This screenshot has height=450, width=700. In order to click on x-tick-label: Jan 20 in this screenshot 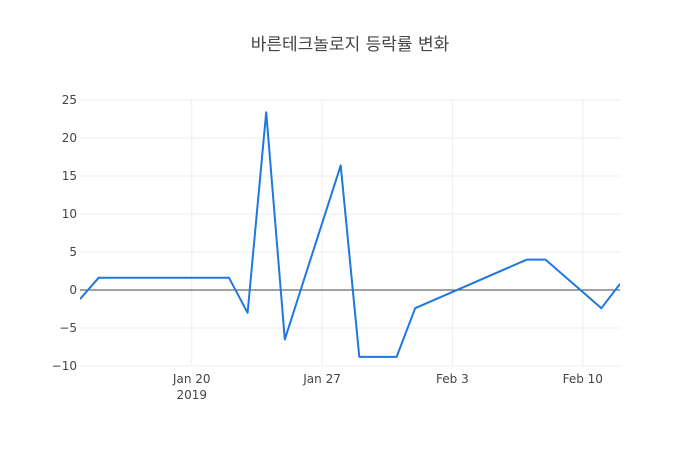, I will do `click(191, 379)`.